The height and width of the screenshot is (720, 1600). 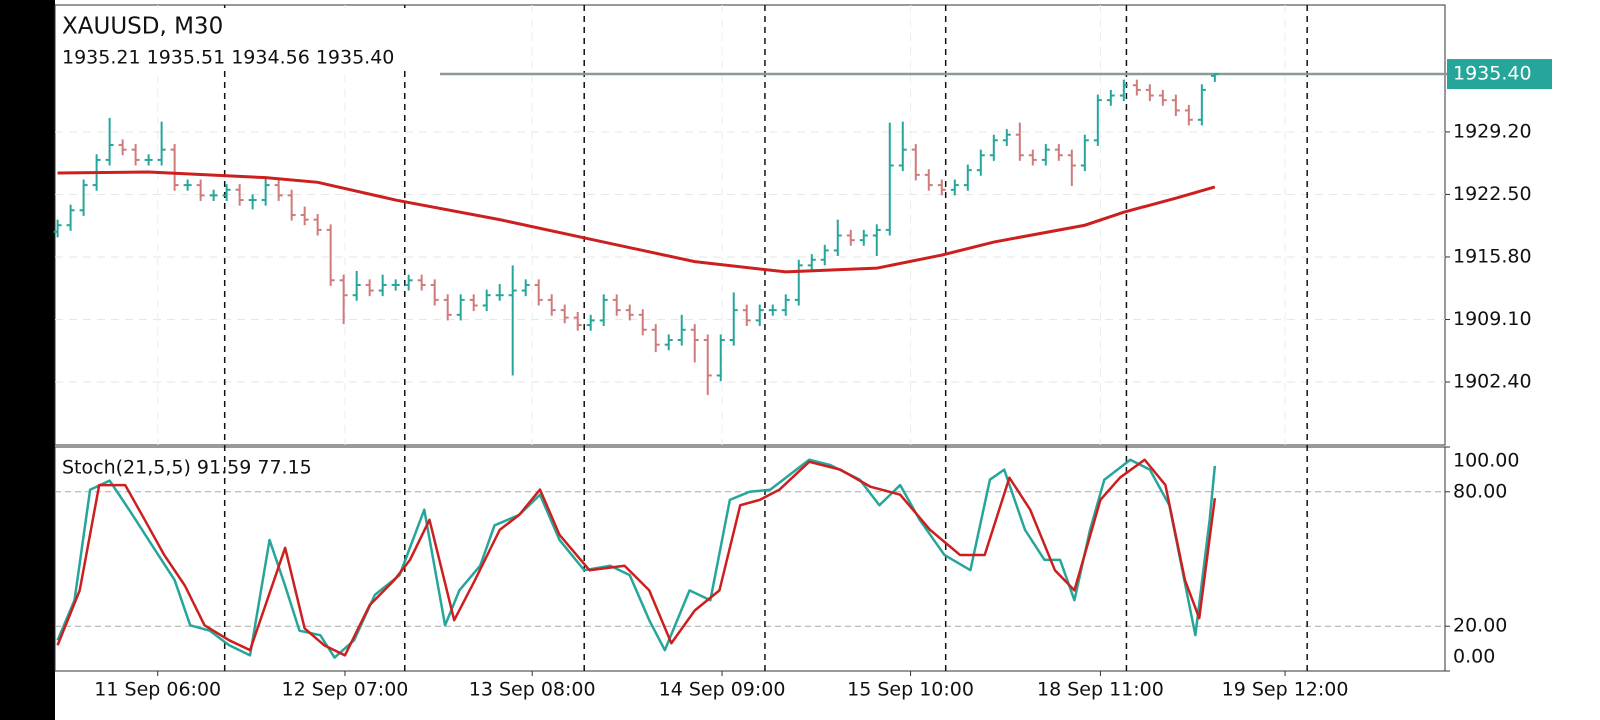 I want to click on y-tick-label: 1915.80, so click(x=1492, y=256).